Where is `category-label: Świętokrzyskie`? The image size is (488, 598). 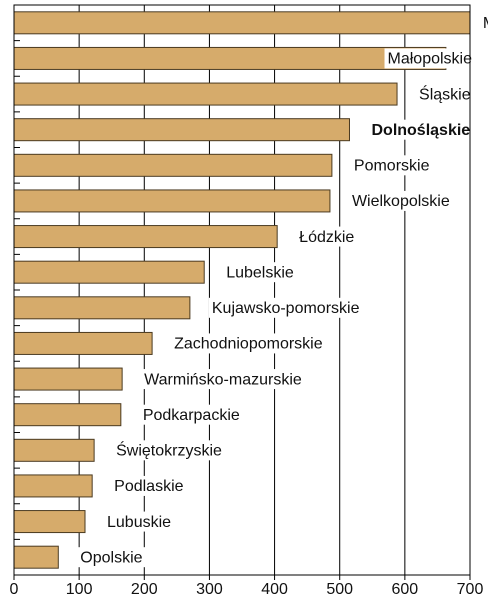
category-label: Świętokrzyskie is located at coordinates (169, 450).